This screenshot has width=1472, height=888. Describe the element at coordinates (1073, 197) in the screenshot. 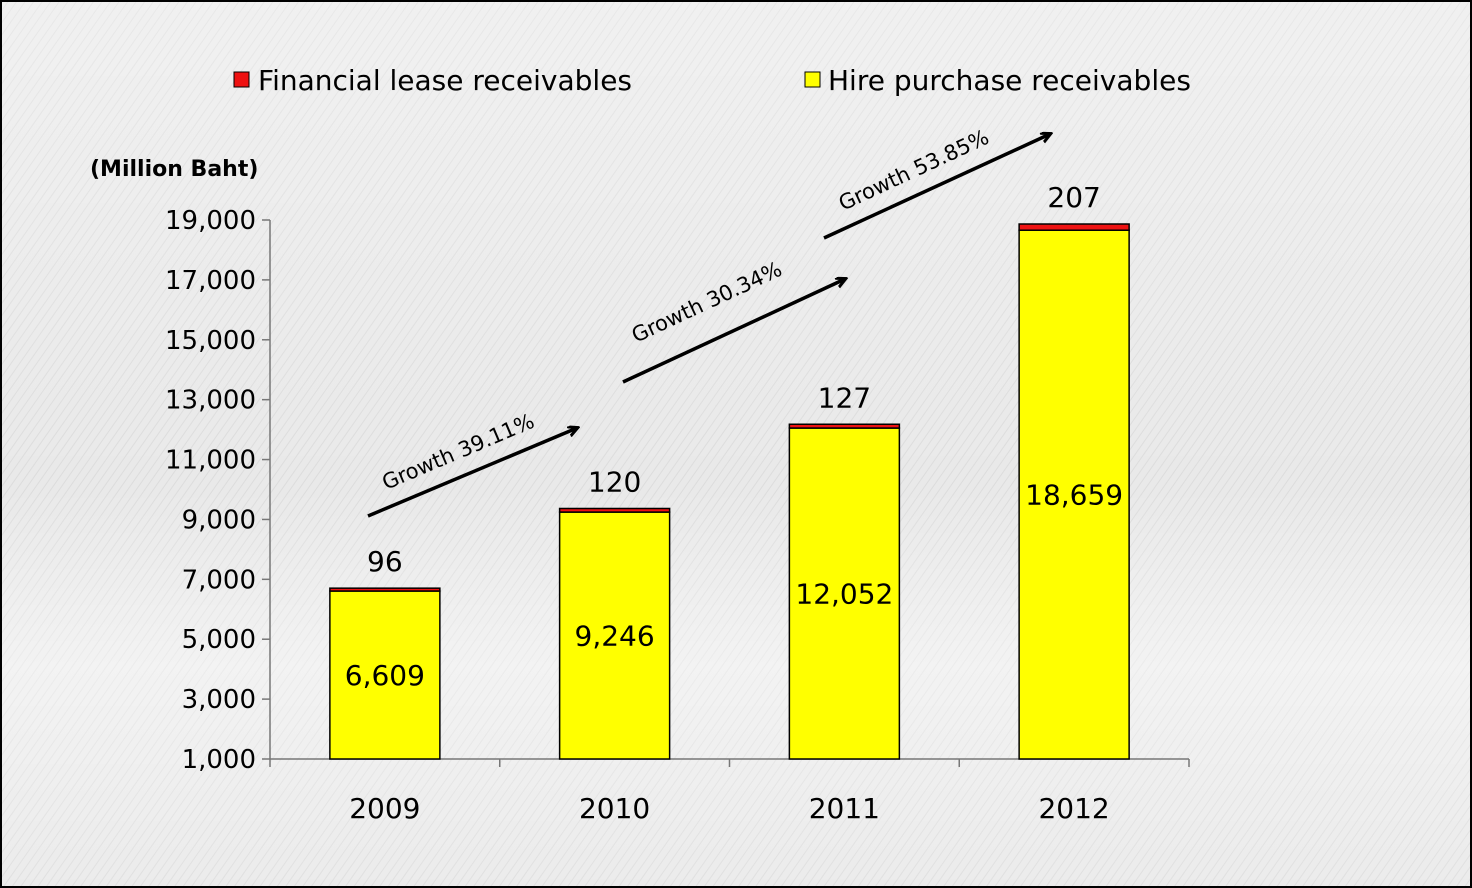

I see `data-label-financial-lease: 207` at that location.